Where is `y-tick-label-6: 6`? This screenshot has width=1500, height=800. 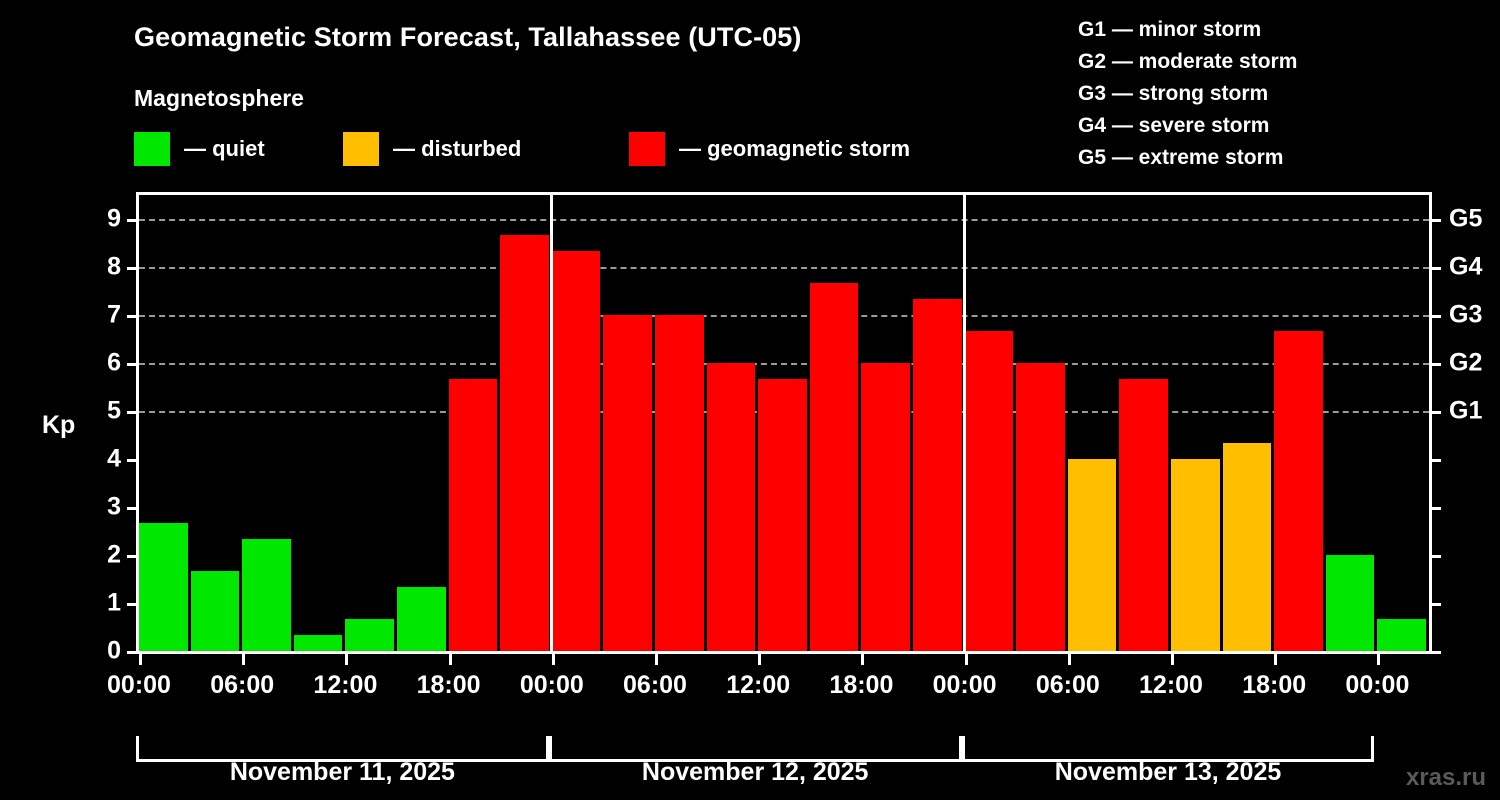 y-tick-label-6: 6 is located at coordinates (114, 362).